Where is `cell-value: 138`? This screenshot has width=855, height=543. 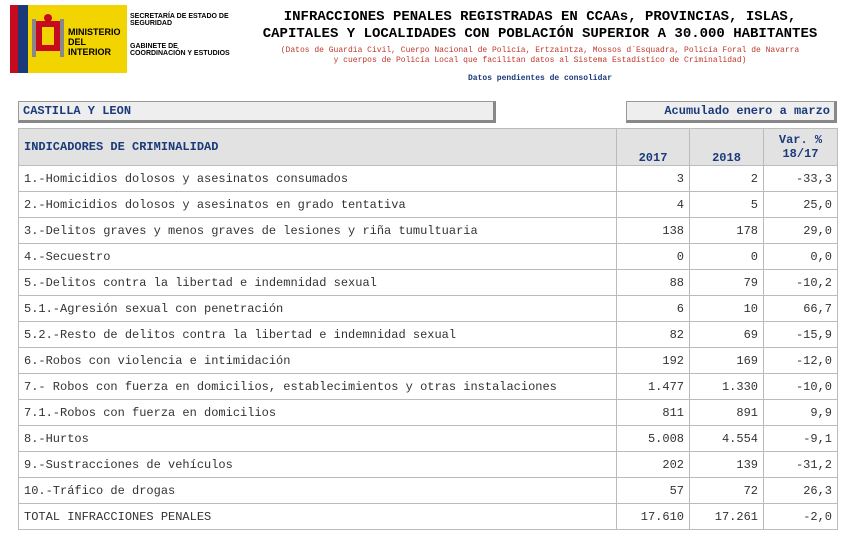
cell-value: 138 is located at coordinates (653, 230).